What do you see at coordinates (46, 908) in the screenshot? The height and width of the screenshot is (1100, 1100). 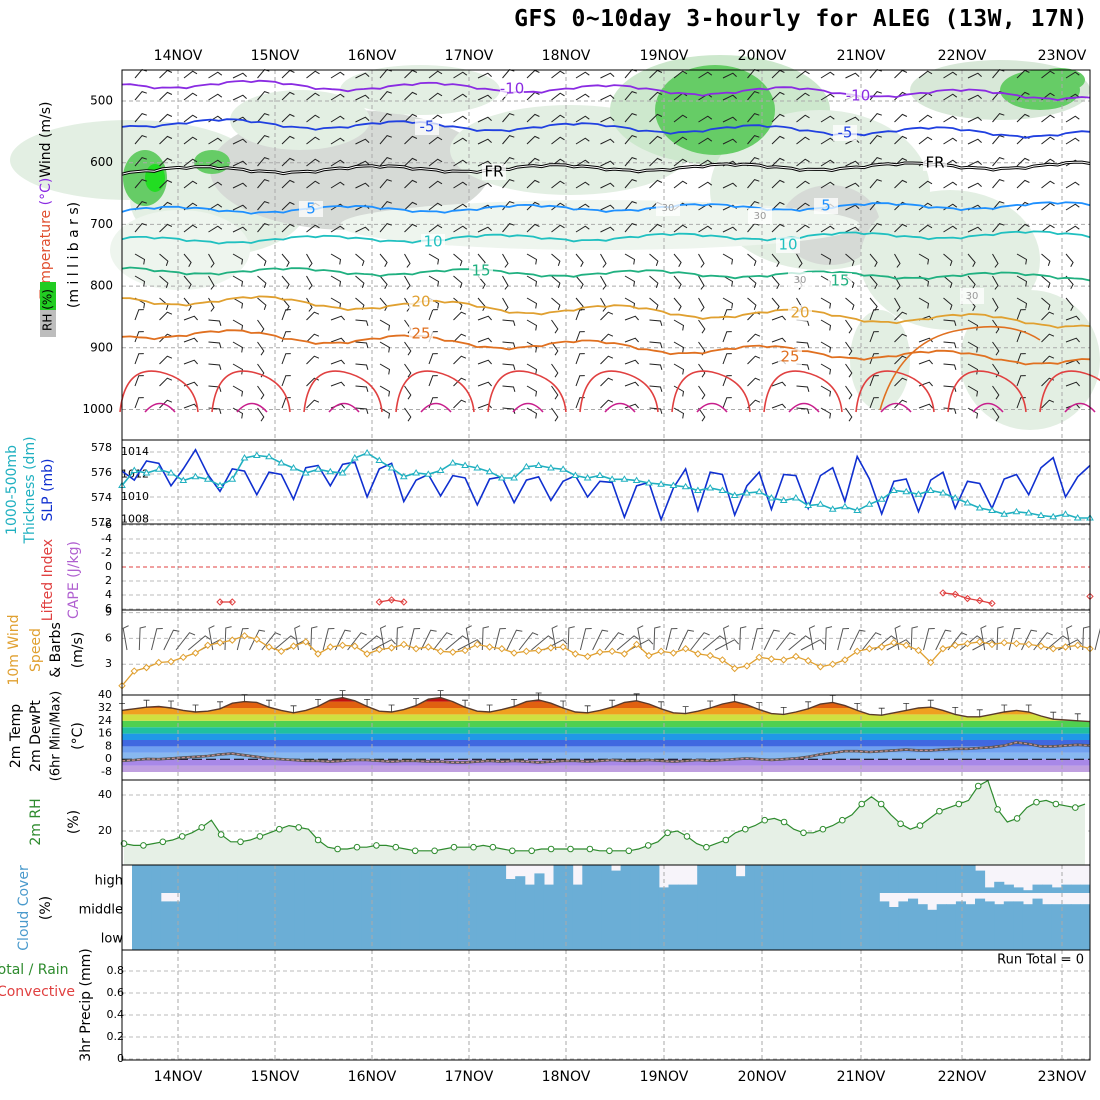 I see `cloud-unit: (%)` at bounding box center [46, 908].